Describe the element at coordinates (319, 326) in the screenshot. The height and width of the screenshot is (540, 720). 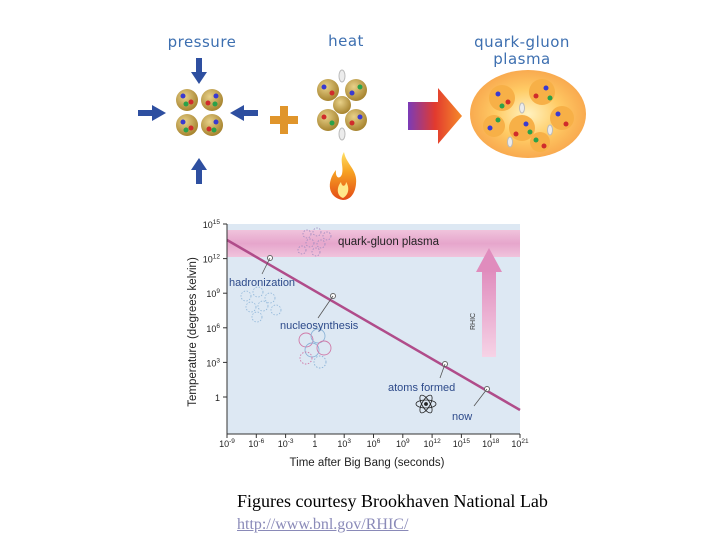
I see `annotation-nucleosynthesis: nucleosynthesis` at that location.